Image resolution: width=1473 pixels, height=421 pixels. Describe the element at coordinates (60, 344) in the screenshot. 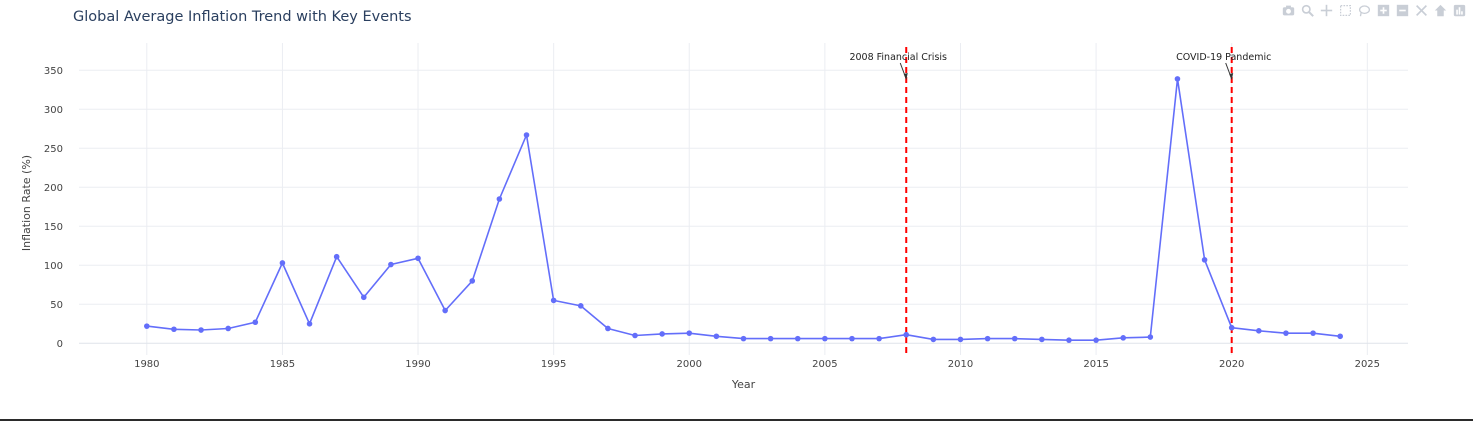

I see `y-tick-label: 0` at that location.